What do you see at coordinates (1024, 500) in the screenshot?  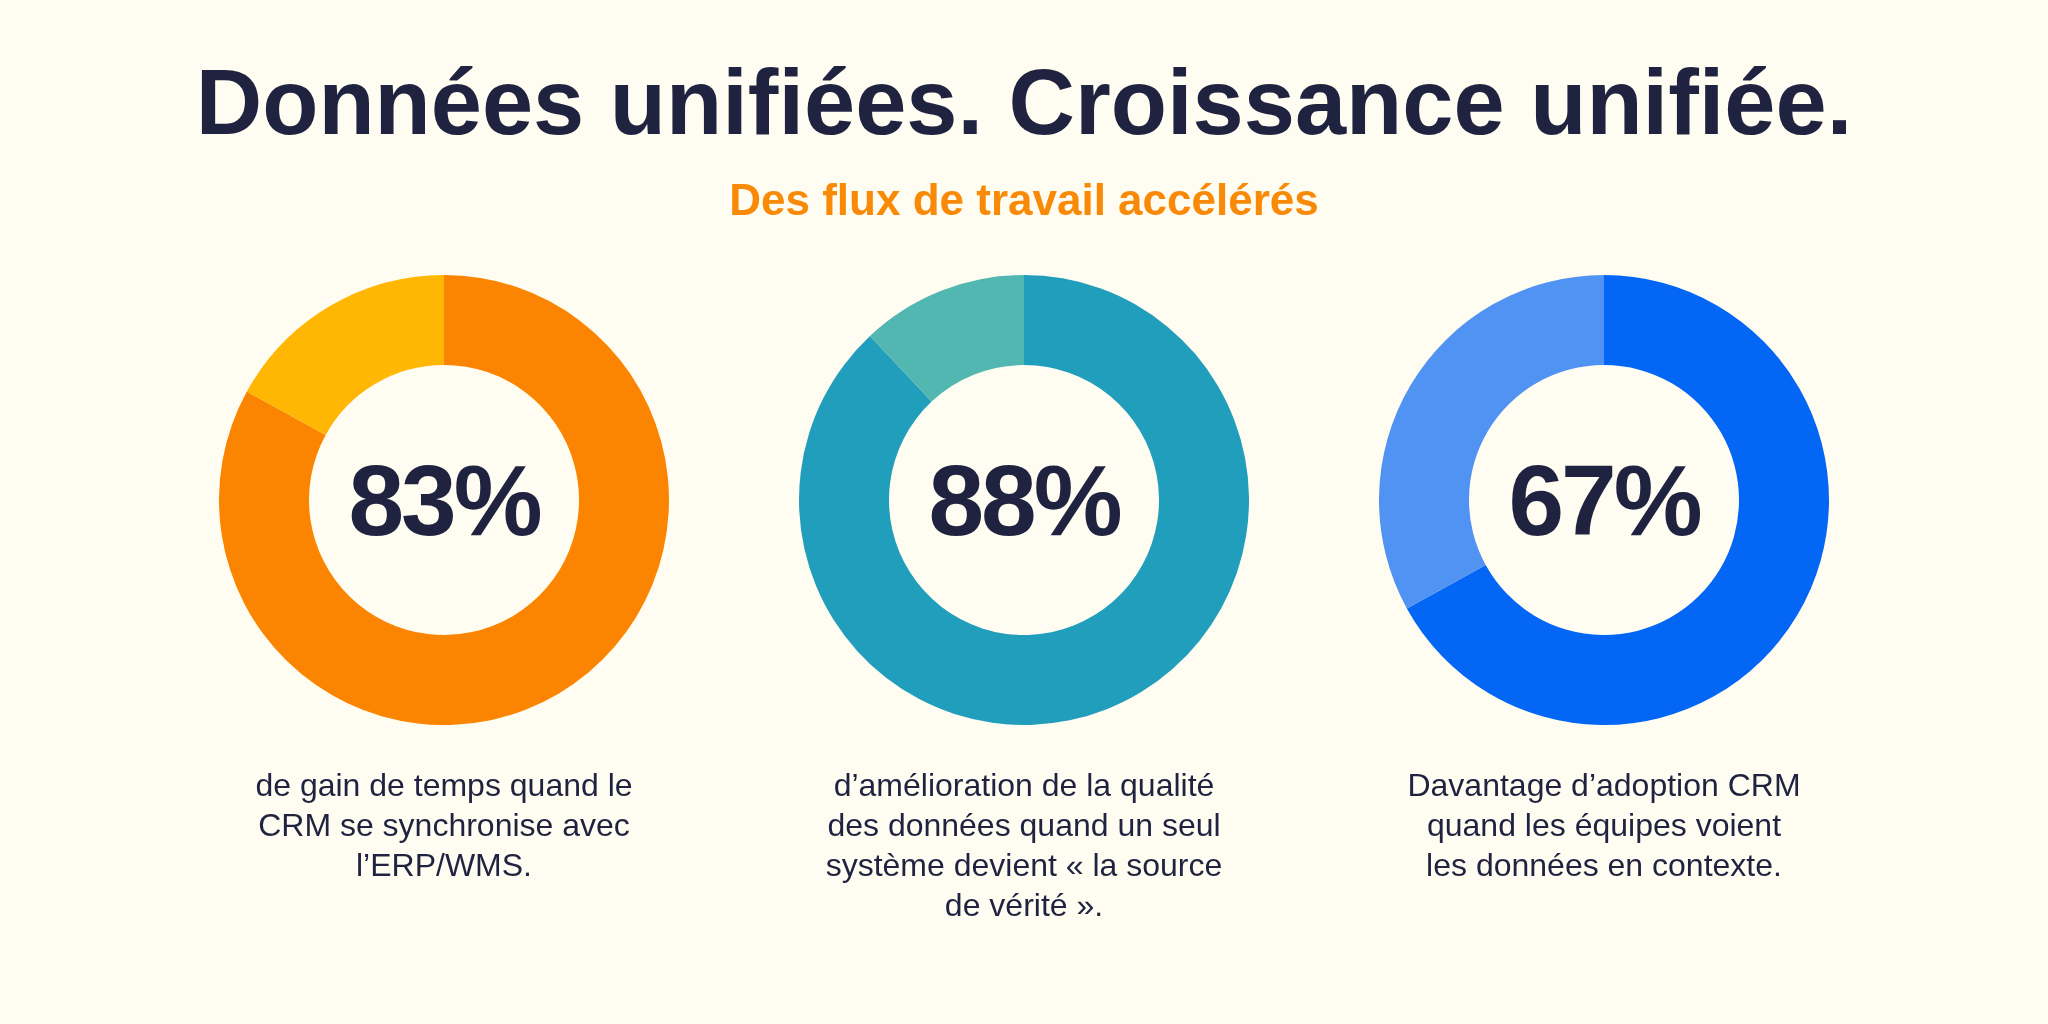 I see `text: 88%` at bounding box center [1024, 500].